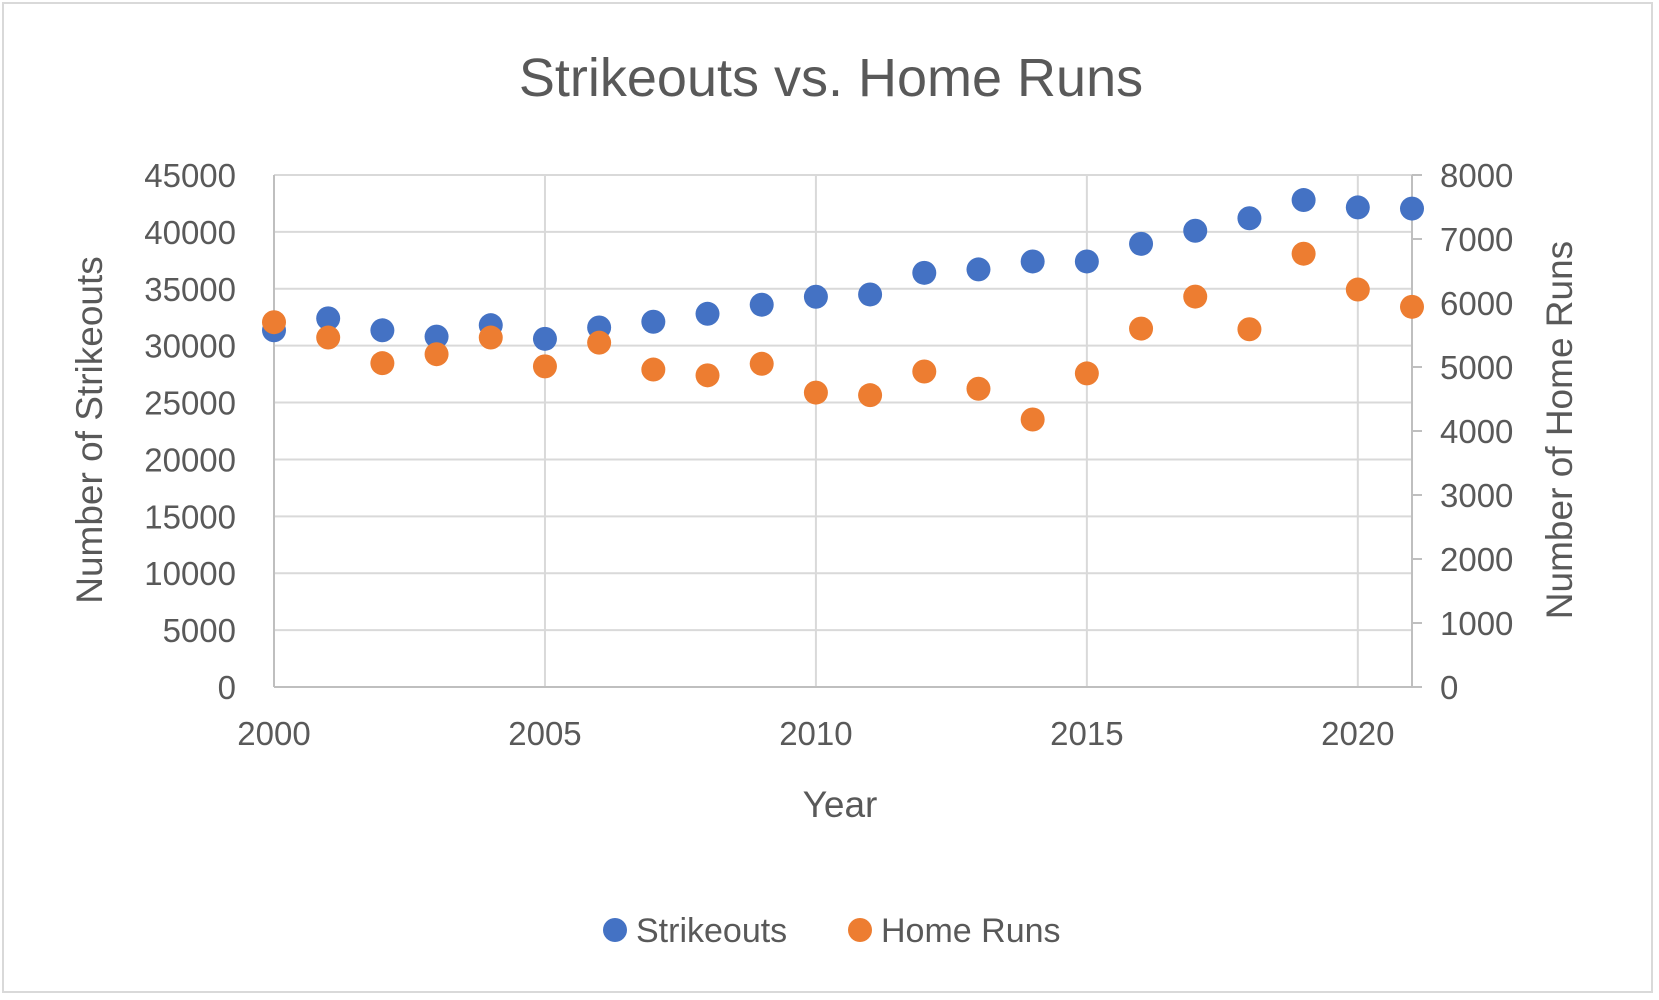 The width and height of the screenshot is (1659, 1000). What do you see at coordinates (199, 630) in the screenshot?
I see `y-left-tick-label: 5000` at bounding box center [199, 630].